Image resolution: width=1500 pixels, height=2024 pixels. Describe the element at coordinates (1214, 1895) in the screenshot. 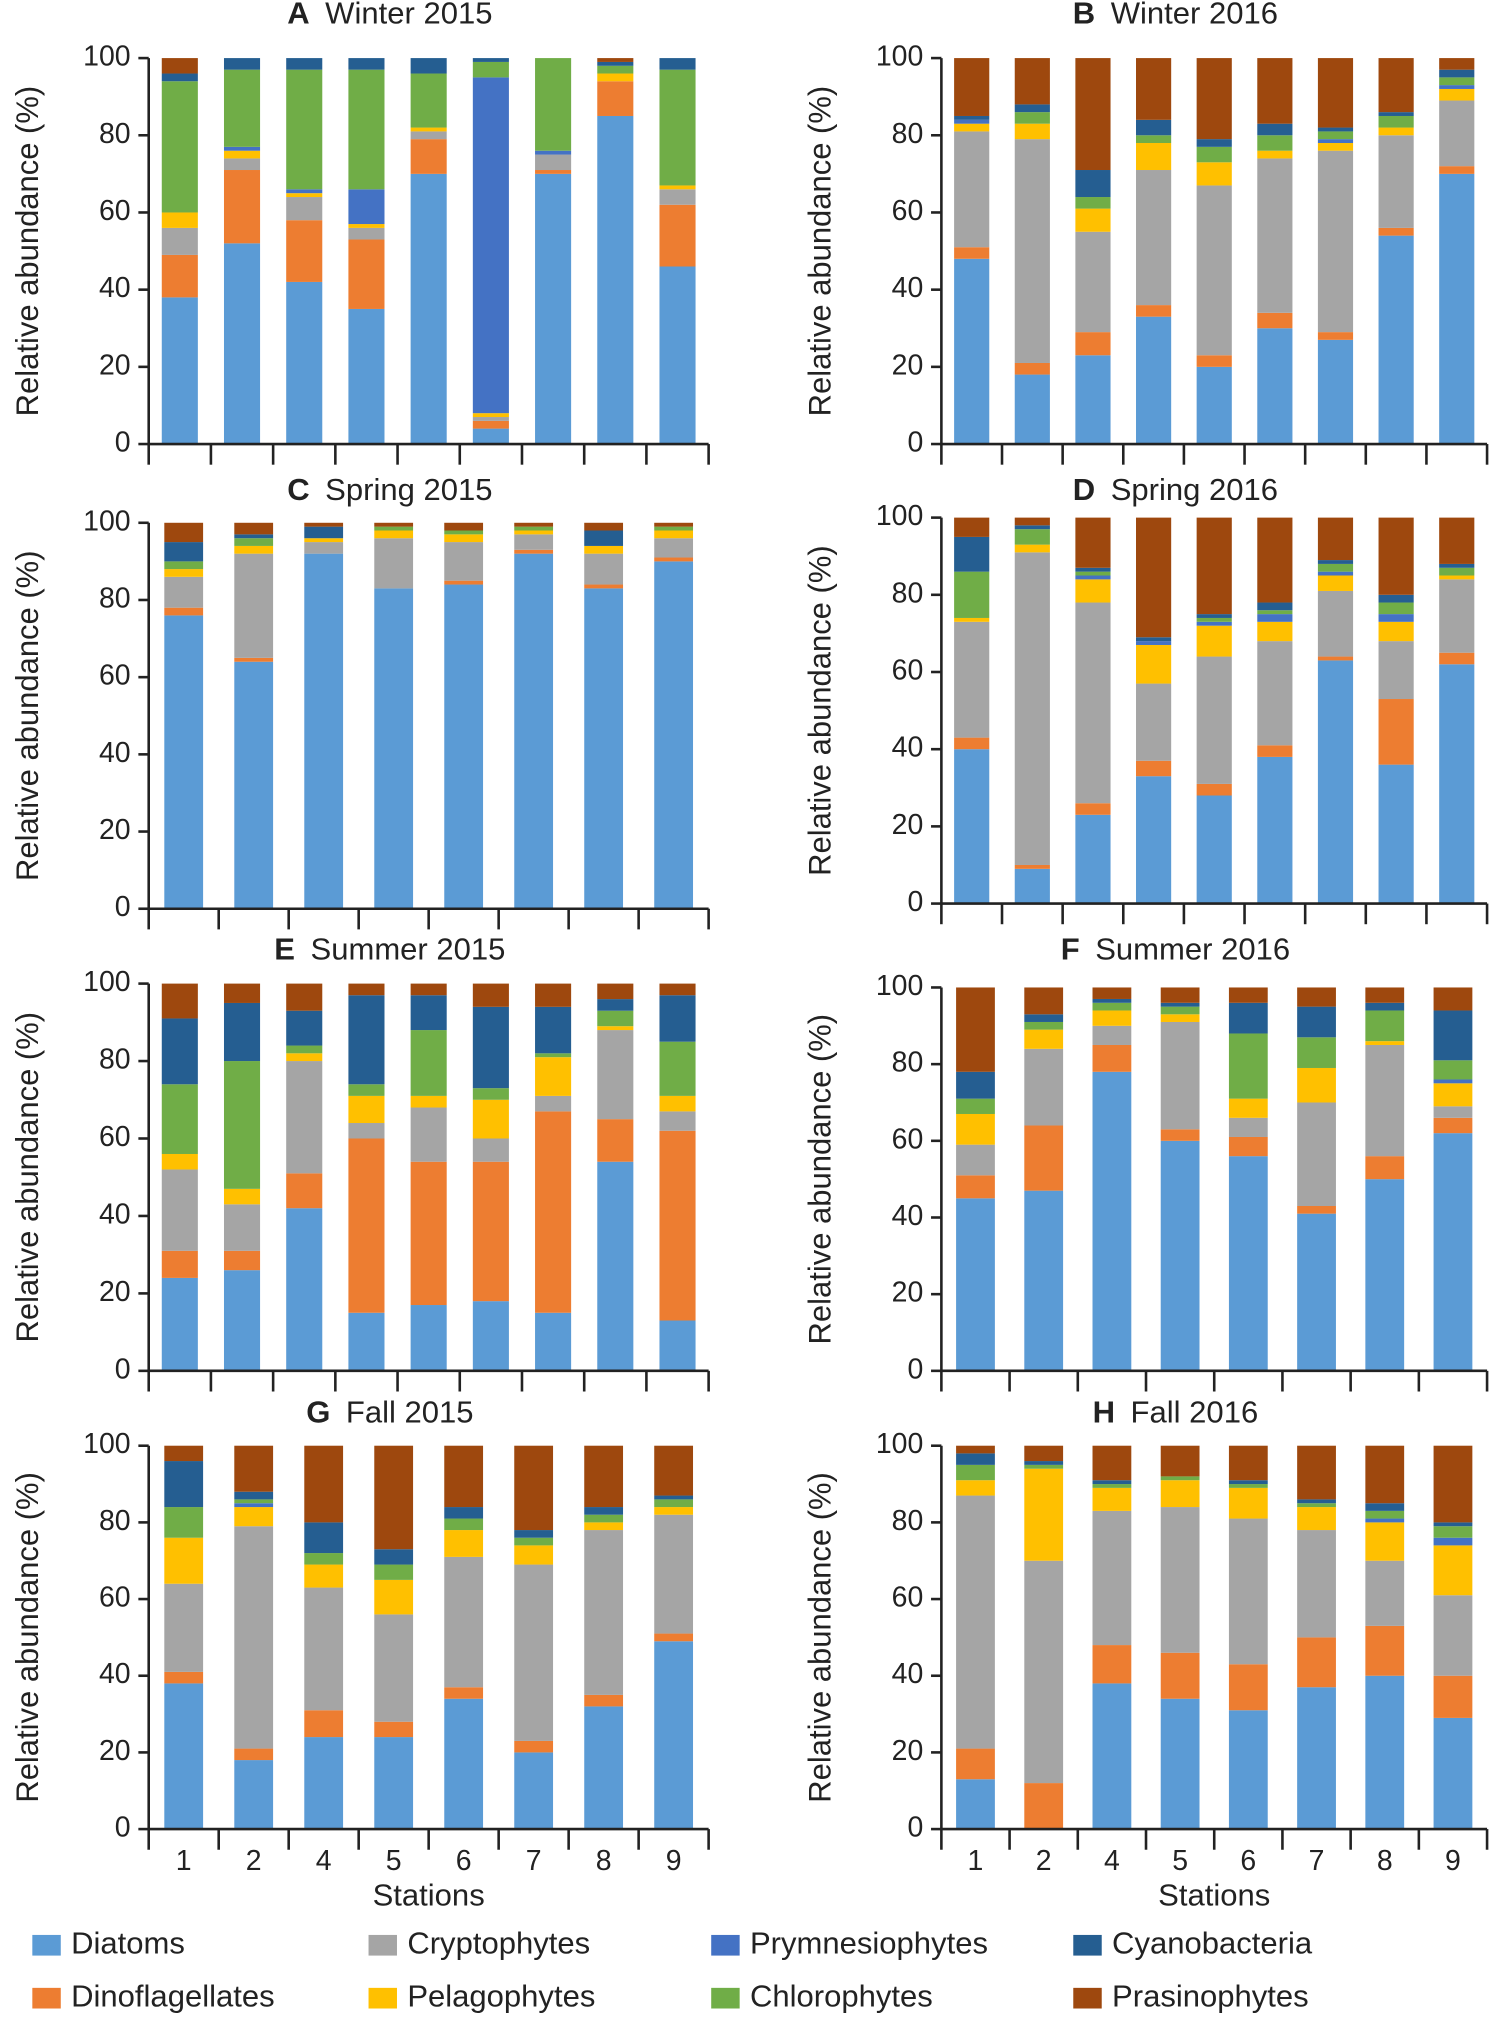

I see `x-axis-label: Stations` at that location.